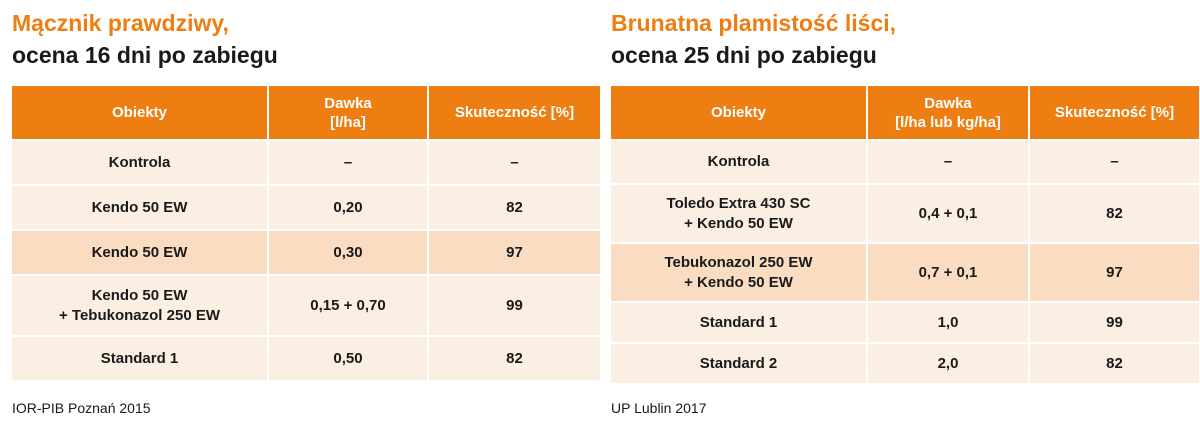 This screenshot has height=438, width=1200. I want to click on cell-dose: 2,0, so click(948, 364).